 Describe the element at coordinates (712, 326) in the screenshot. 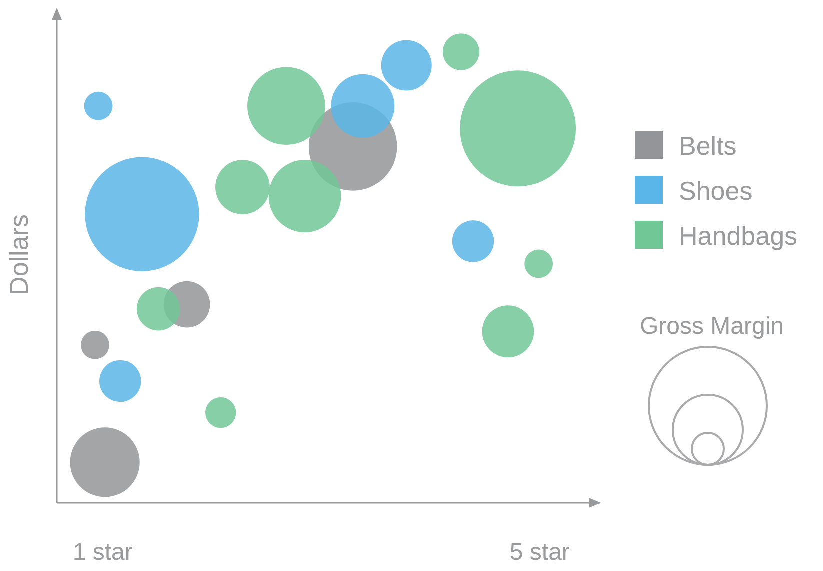

I see `text: Gross Margin` at that location.